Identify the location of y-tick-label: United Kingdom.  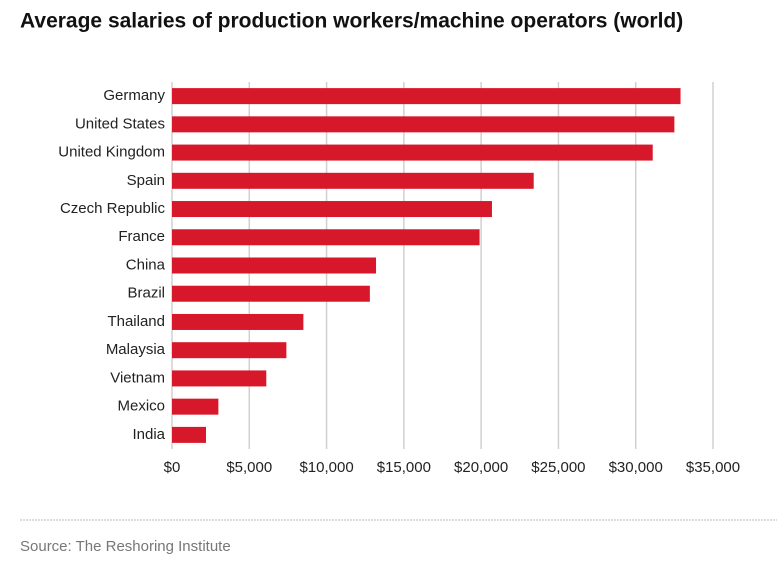
(111, 152).